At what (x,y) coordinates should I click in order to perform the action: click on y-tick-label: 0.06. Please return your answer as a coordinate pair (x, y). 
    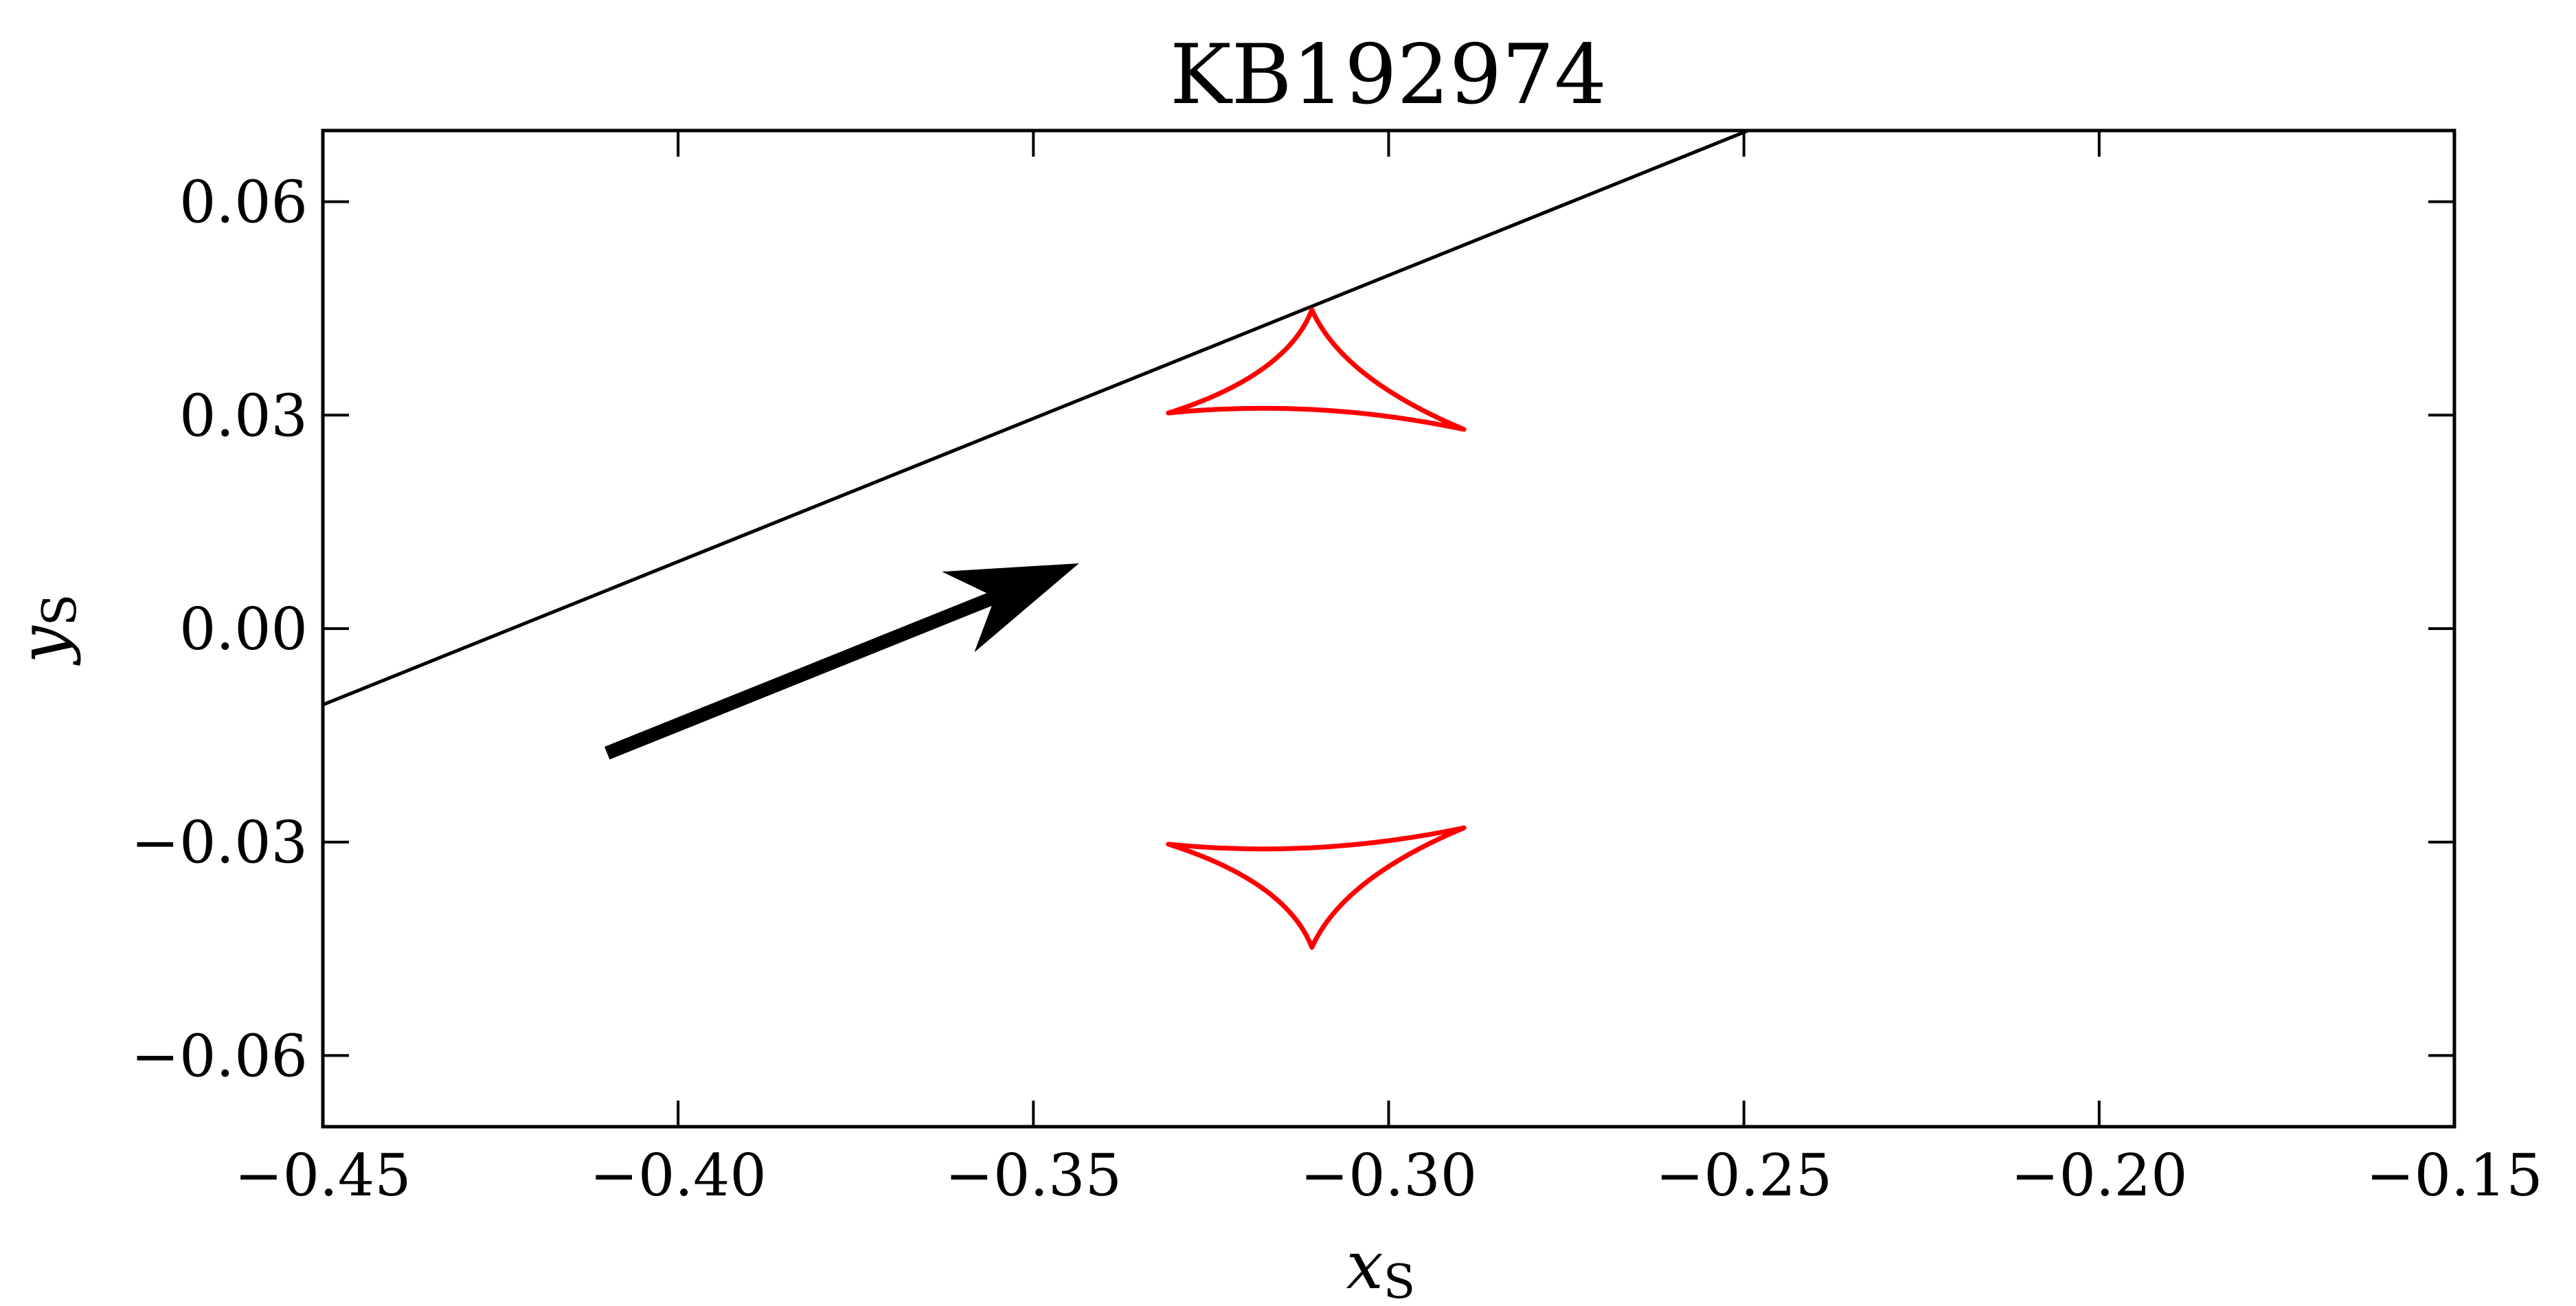
    Looking at the image, I should click on (243, 202).